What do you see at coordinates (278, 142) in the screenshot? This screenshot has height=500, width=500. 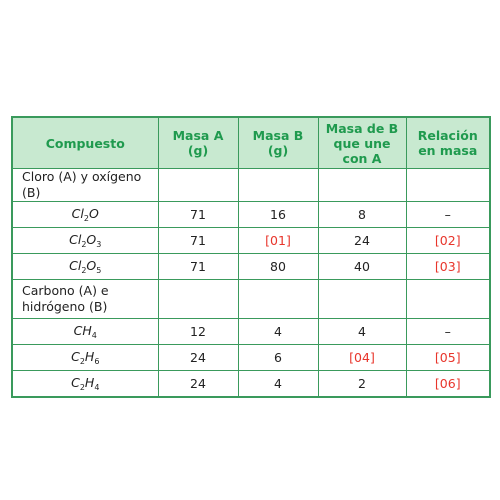 I see `header-masa-b: Masa B (g)` at bounding box center [278, 142].